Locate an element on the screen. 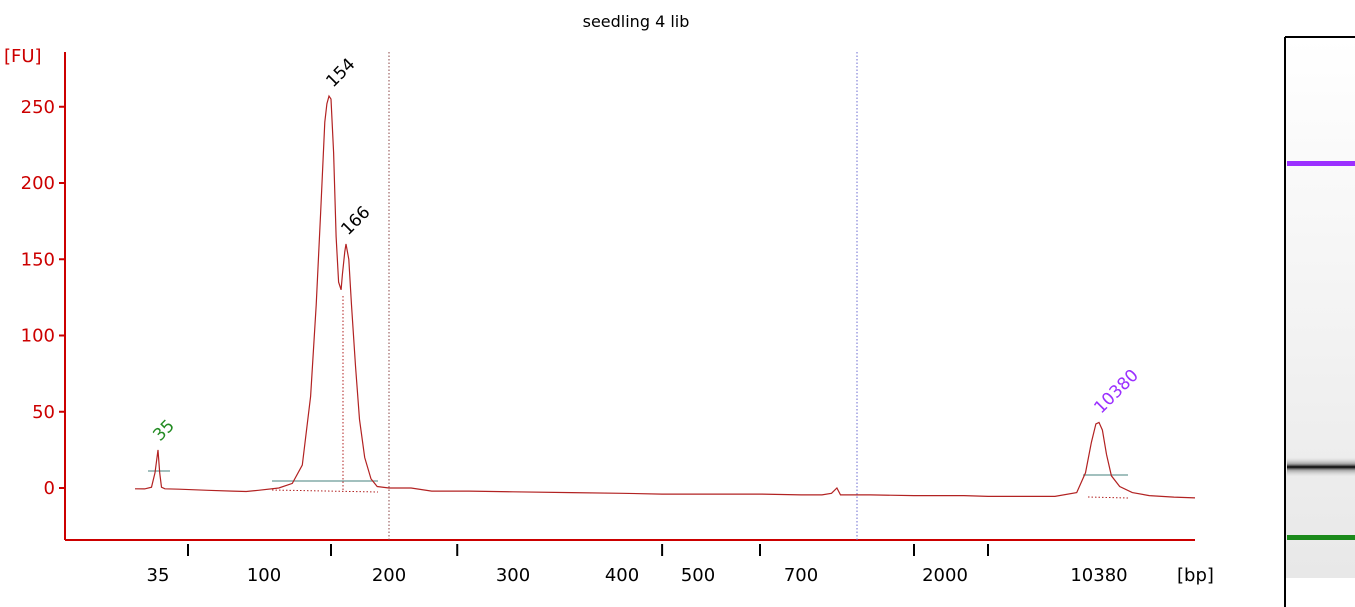  x-tick-label: 10380 is located at coordinates (1098, 575).